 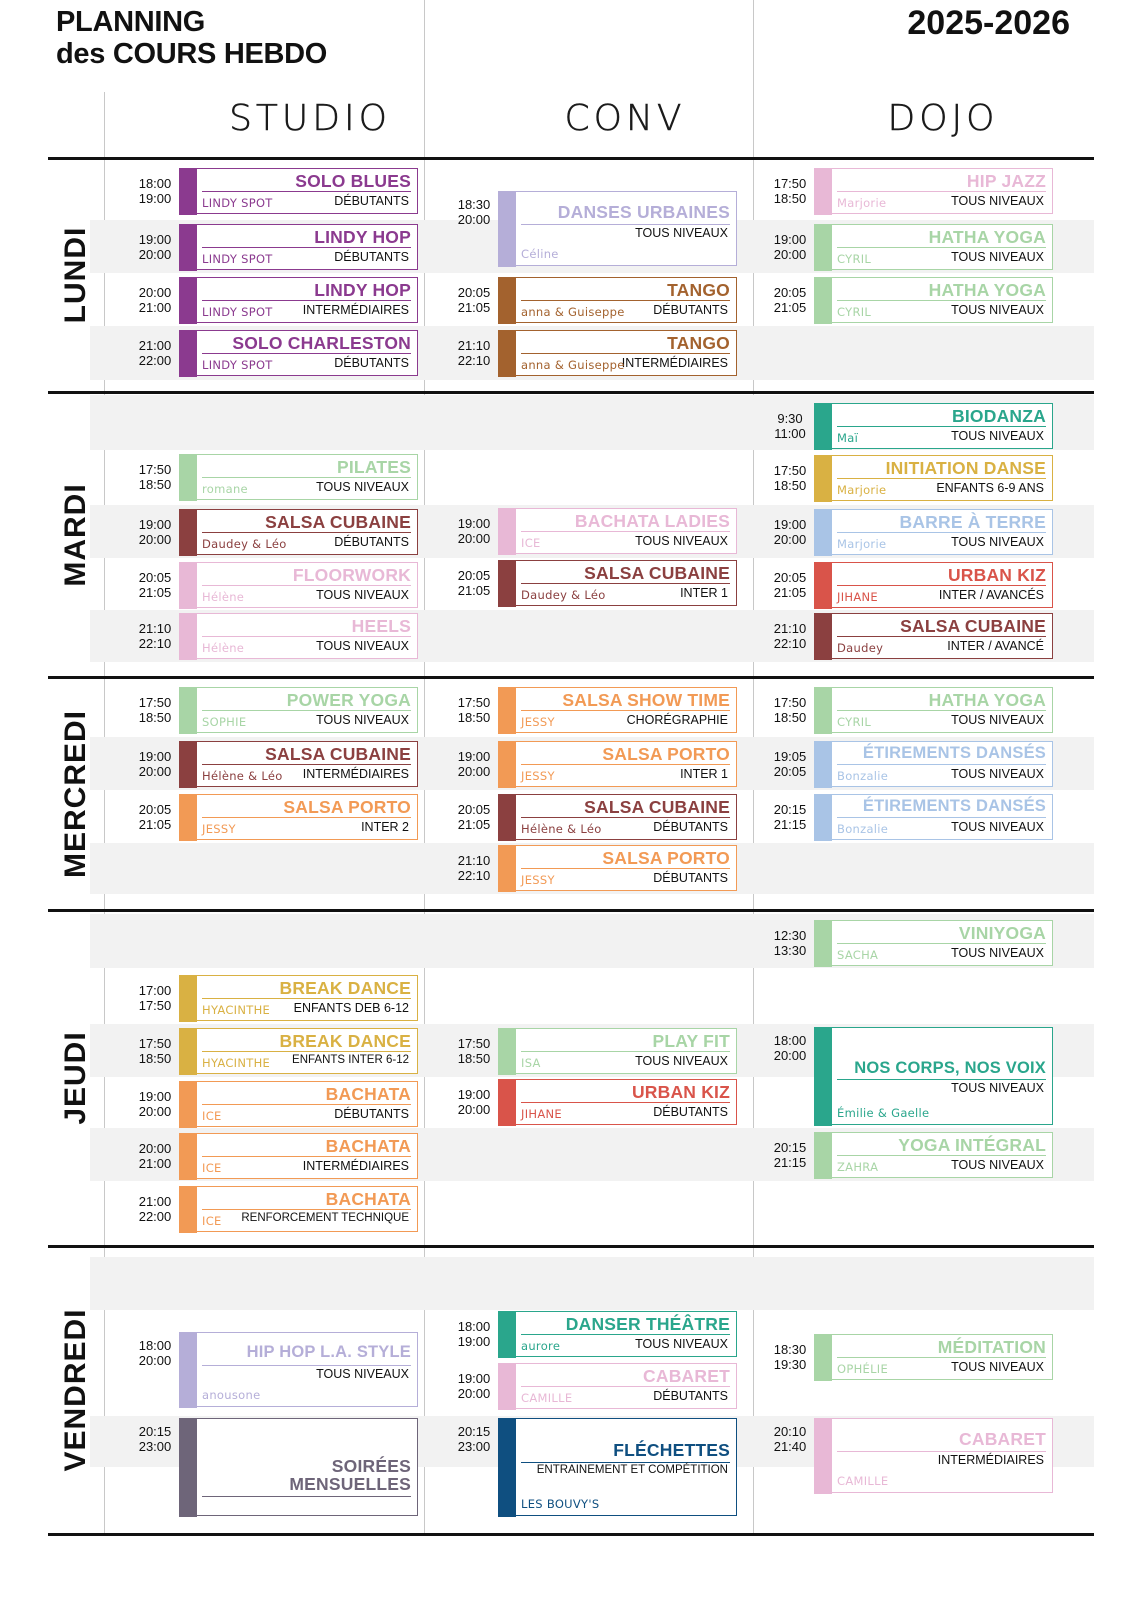 What do you see at coordinates (933, 478) in the screenshot?
I see `class-card: INITIATION DANSE ENFANTS 6-9 ANS Marjorie` at bounding box center [933, 478].